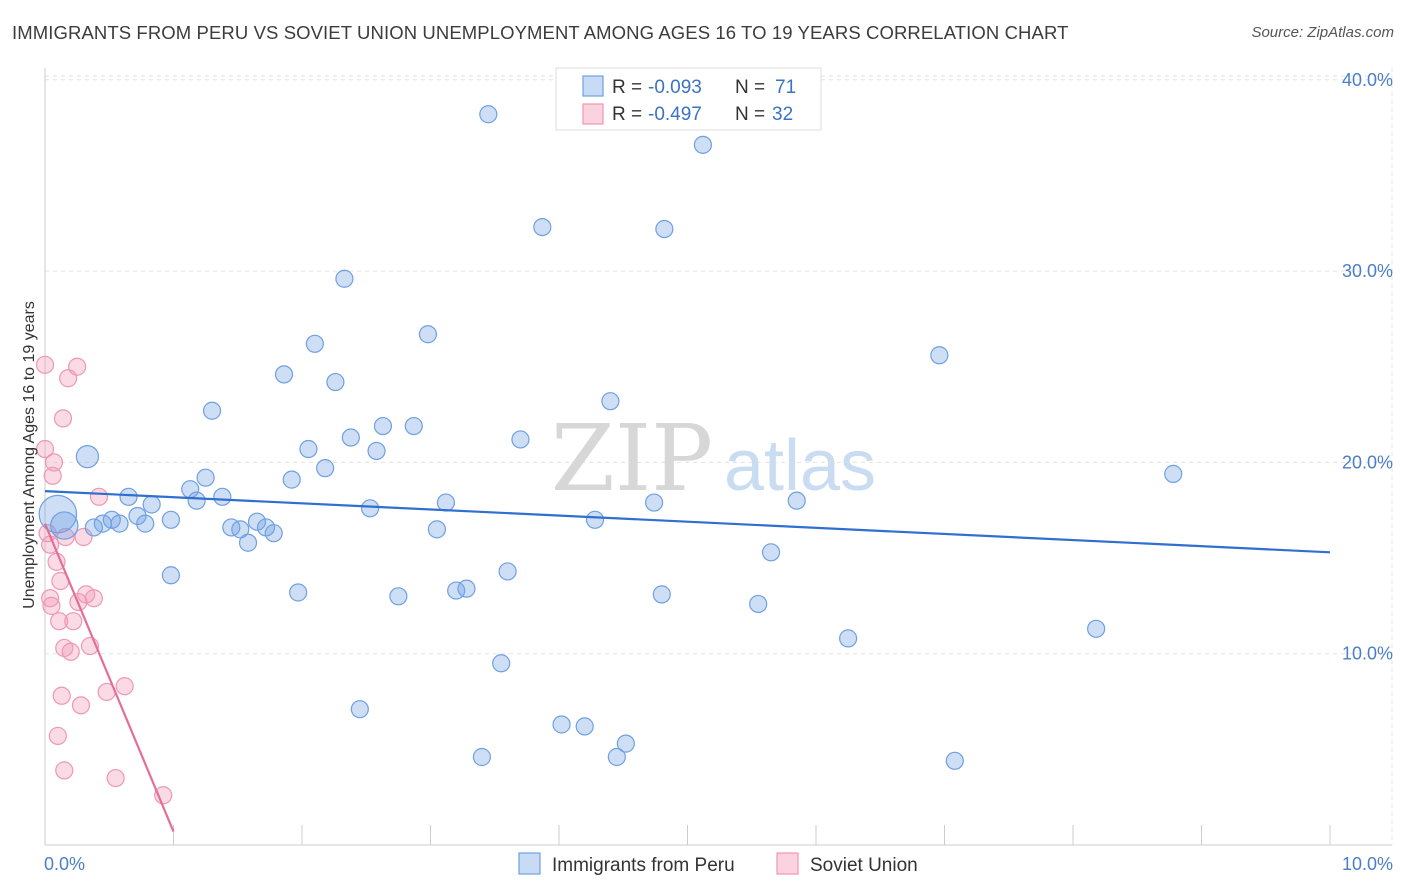  What do you see at coordinates (593, 86) in the screenshot?
I see `legend-swatch-peru` at bounding box center [593, 86].